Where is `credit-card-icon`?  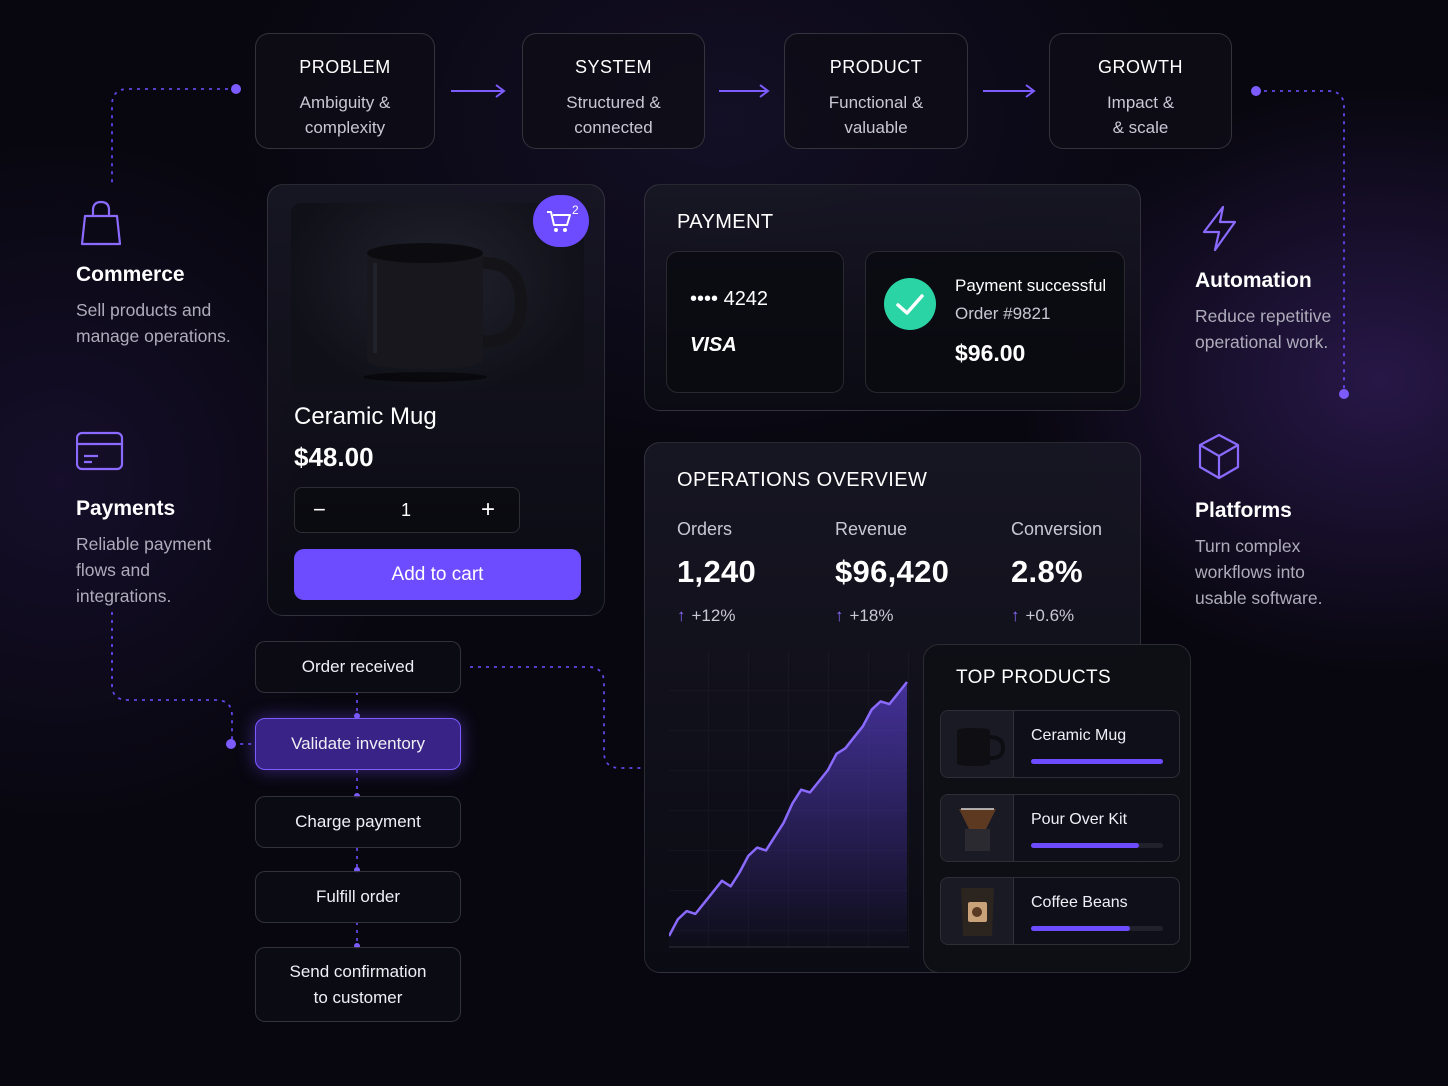
credit-card-icon is located at coordinates (99, 451).